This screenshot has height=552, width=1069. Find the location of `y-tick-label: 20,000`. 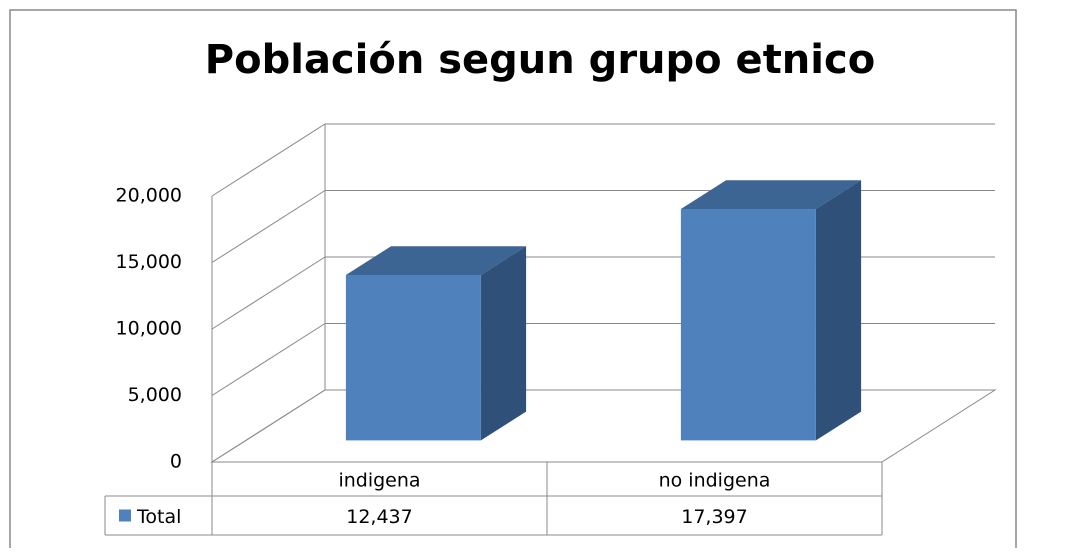

y-tick-label: 20,000 is located at coordinates (149, 196).